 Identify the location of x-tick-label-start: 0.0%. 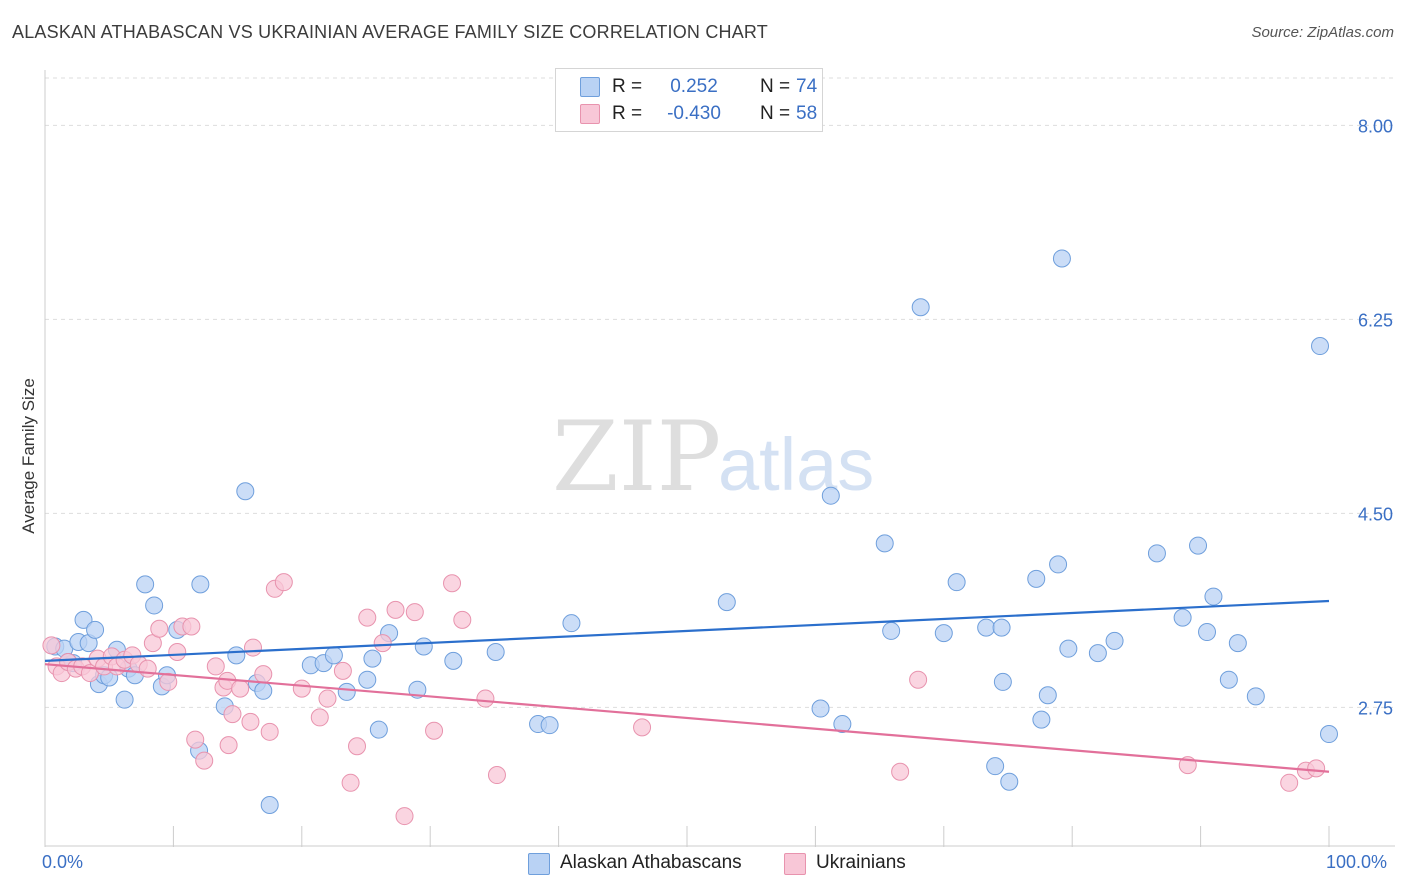
(63, 862).